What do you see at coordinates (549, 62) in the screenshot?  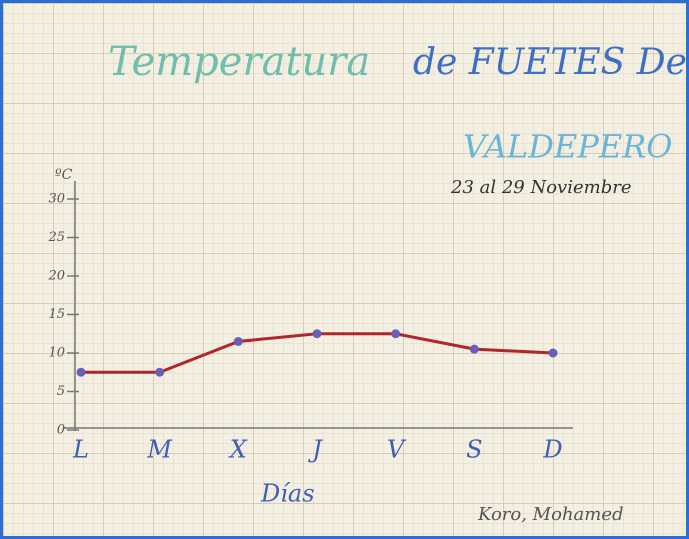 I see `chart-title: de FUETES De` at bounding box center [549, 62].